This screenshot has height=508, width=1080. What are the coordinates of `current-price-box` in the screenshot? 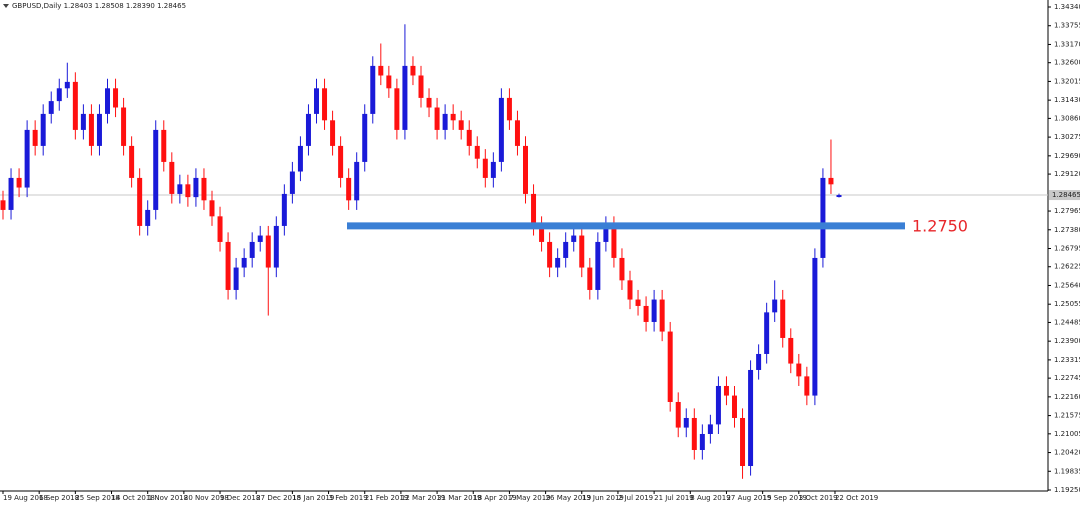 It's located at (1064, 195).